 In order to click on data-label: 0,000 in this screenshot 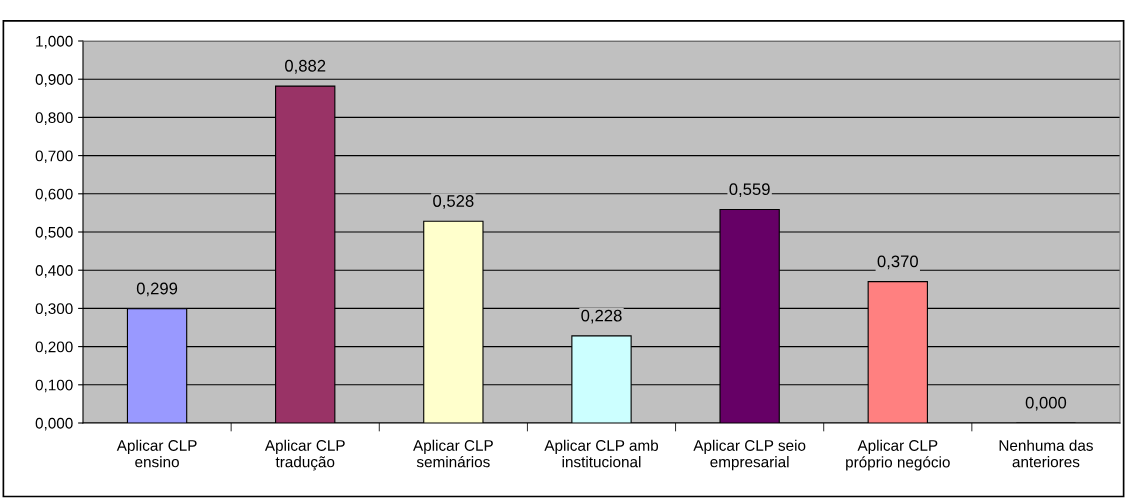, I will do `click(1046, 403)`.